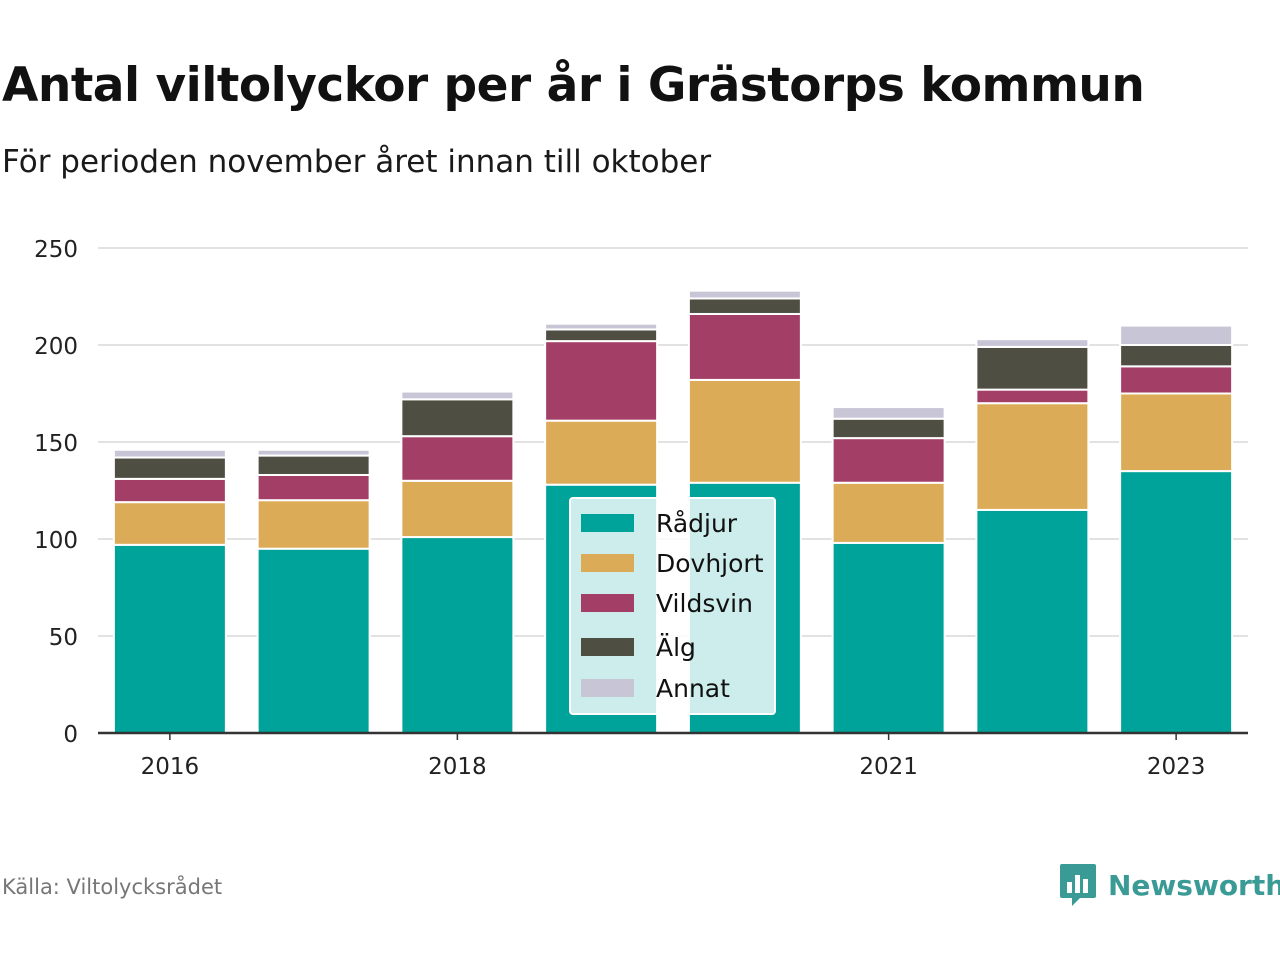 The image size is (1280, 960). I want to click on legend-label: Annat, so click(693, 688).